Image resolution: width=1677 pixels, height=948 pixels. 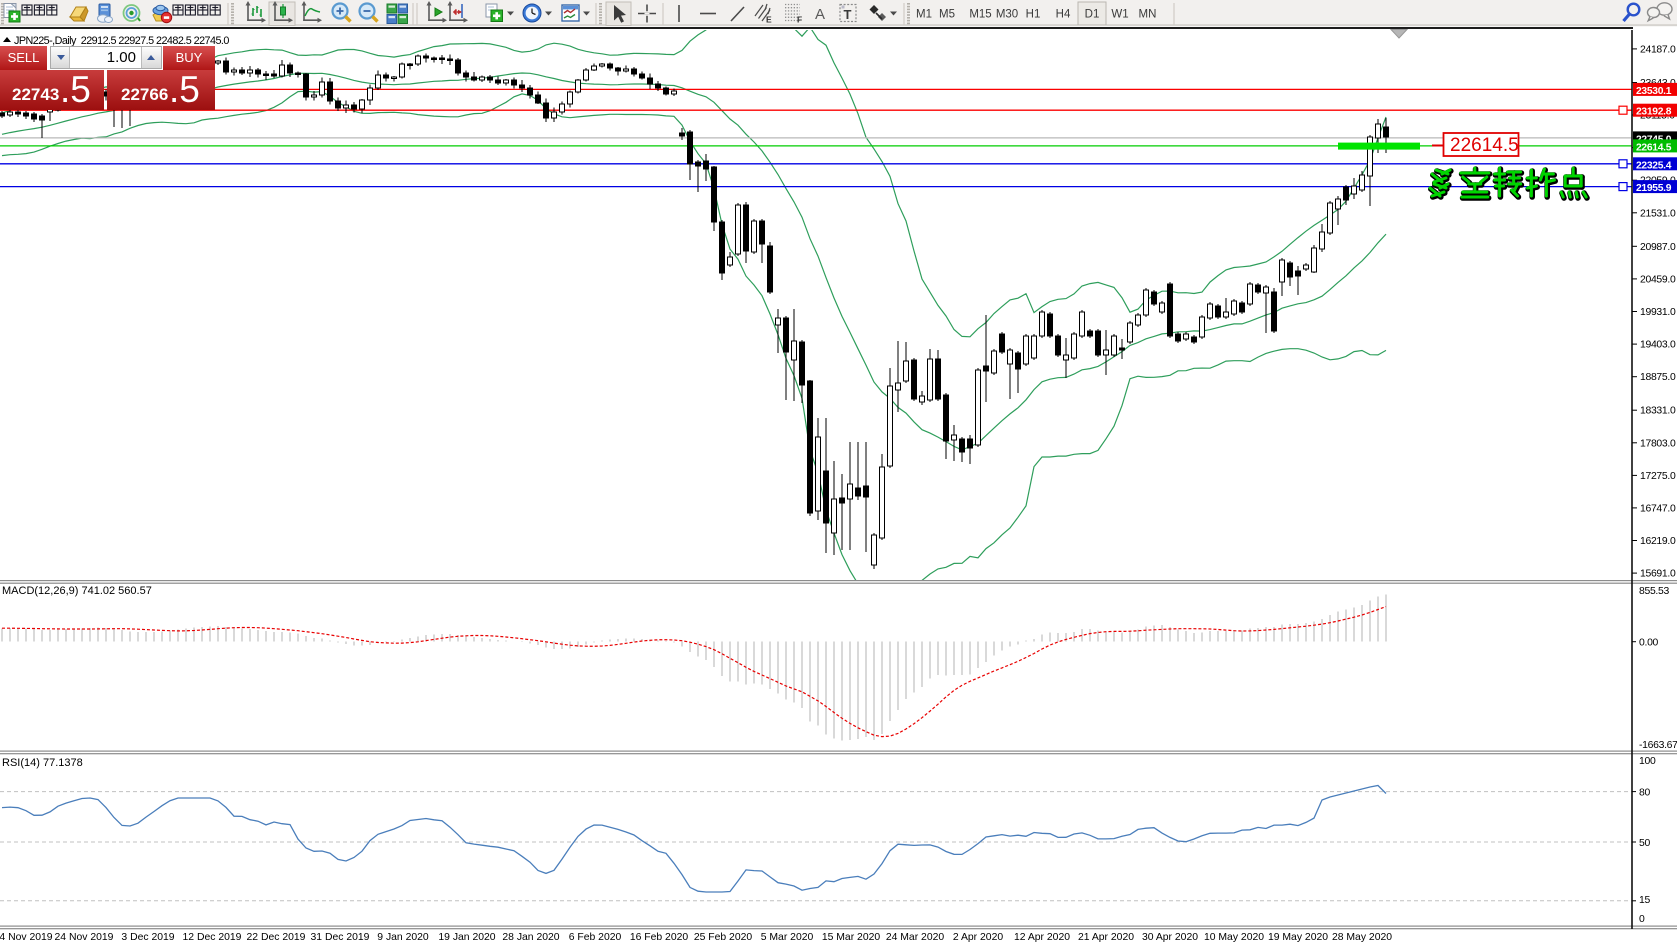 I want to click on svg-text: D1, so click(x=1092, y=15).